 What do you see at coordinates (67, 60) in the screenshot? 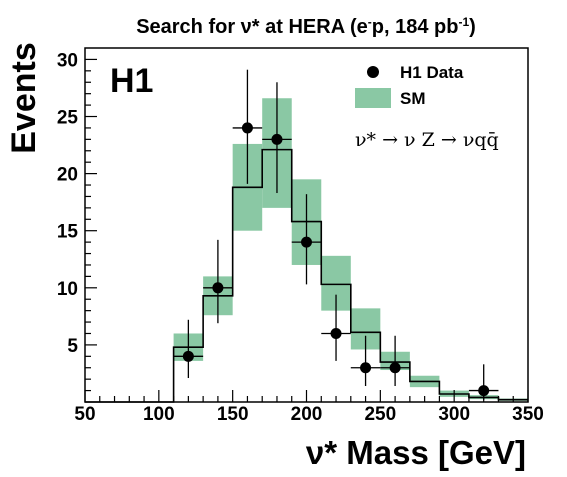
I see `y-tick-label: 30` at bounding box center [67, 60].